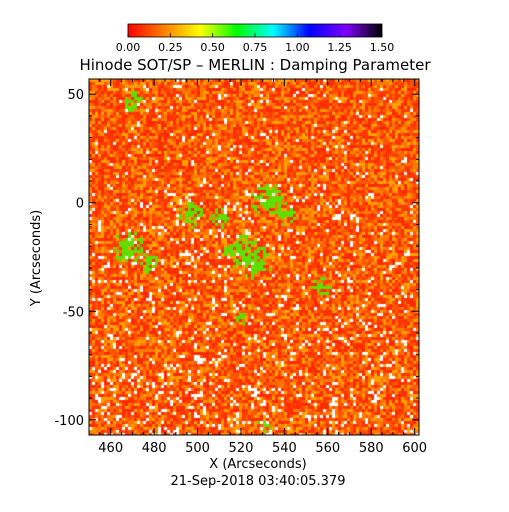 This screenshot has width=509, height=512. Describe the element at coordinates (170, 47) in the screenshot. I see `colorbar-tick-label: 0.25` at that location.